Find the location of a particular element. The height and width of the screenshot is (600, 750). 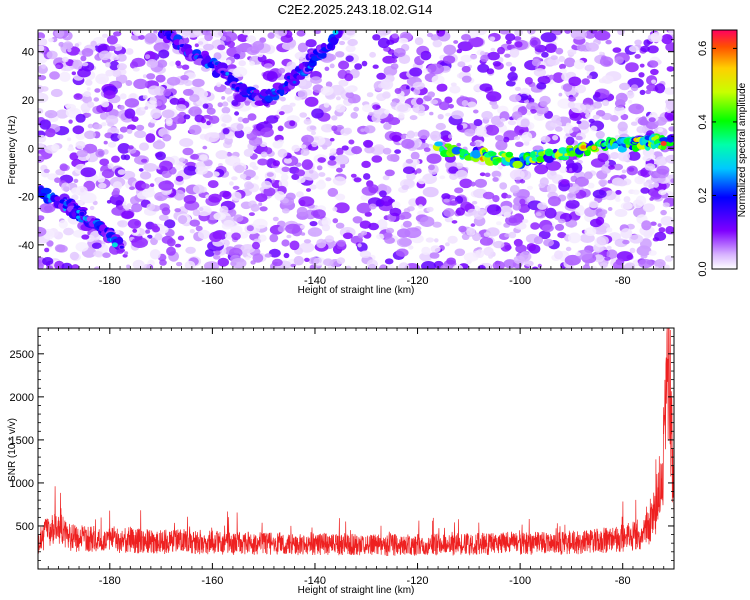

x-tick-label: -140 is located at coordinates (315, 581).